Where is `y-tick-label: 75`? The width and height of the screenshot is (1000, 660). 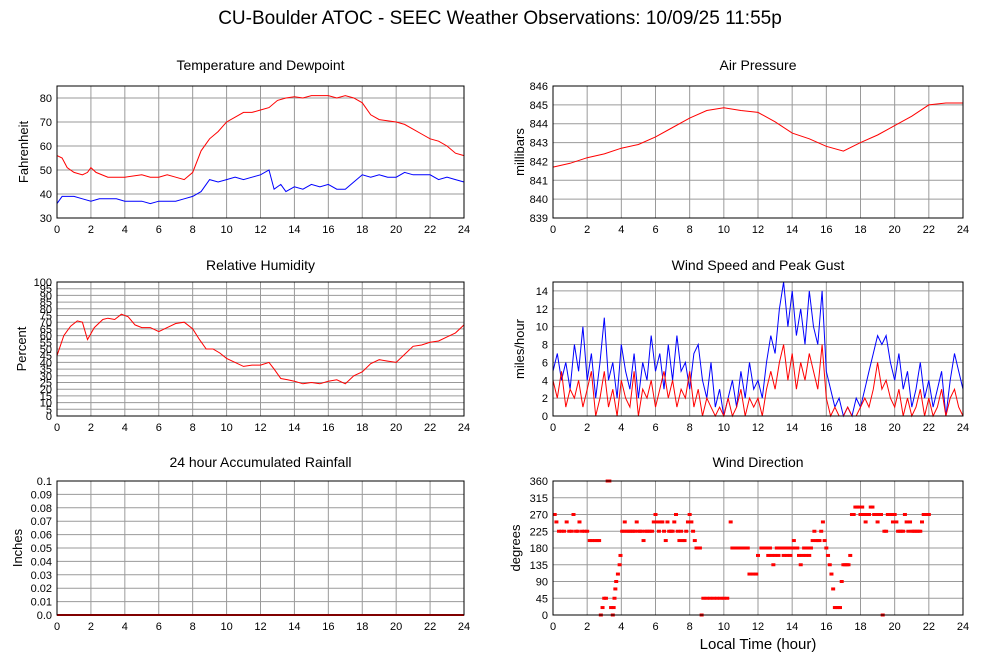 y-tick-label: 75 is located at coordinates (46, 317).